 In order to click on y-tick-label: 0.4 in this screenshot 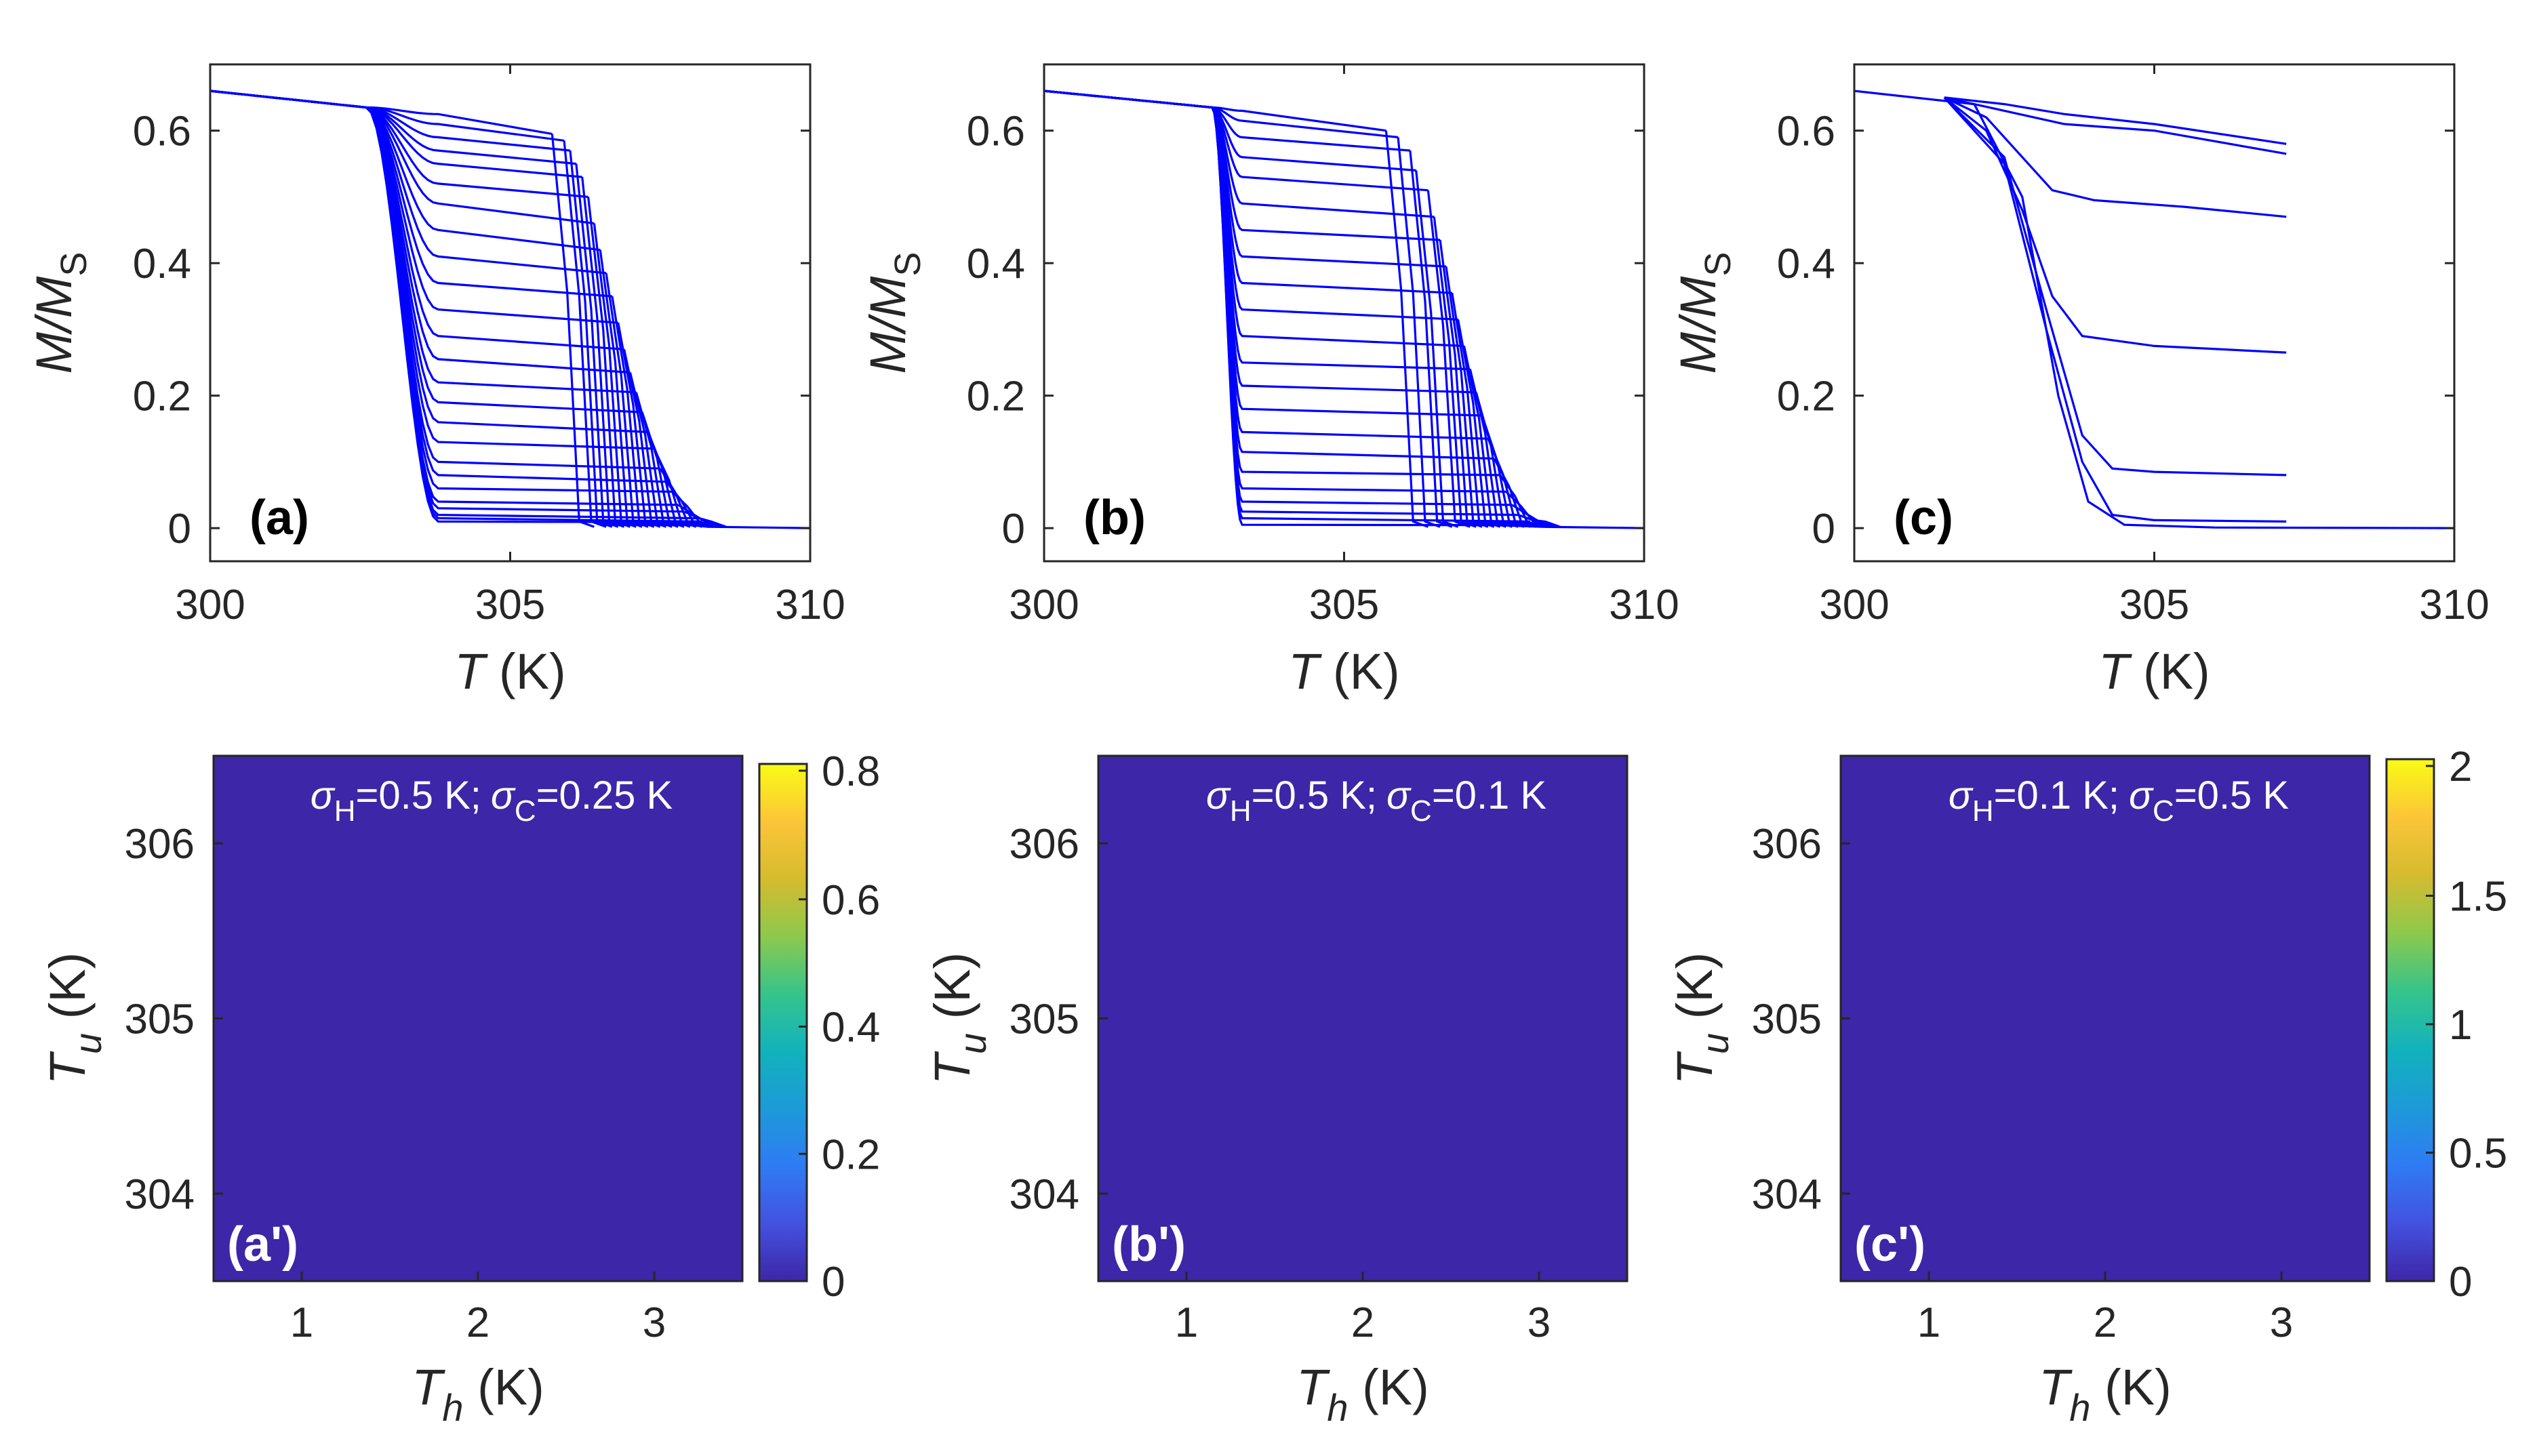, I will do `click(1806, 264)`.